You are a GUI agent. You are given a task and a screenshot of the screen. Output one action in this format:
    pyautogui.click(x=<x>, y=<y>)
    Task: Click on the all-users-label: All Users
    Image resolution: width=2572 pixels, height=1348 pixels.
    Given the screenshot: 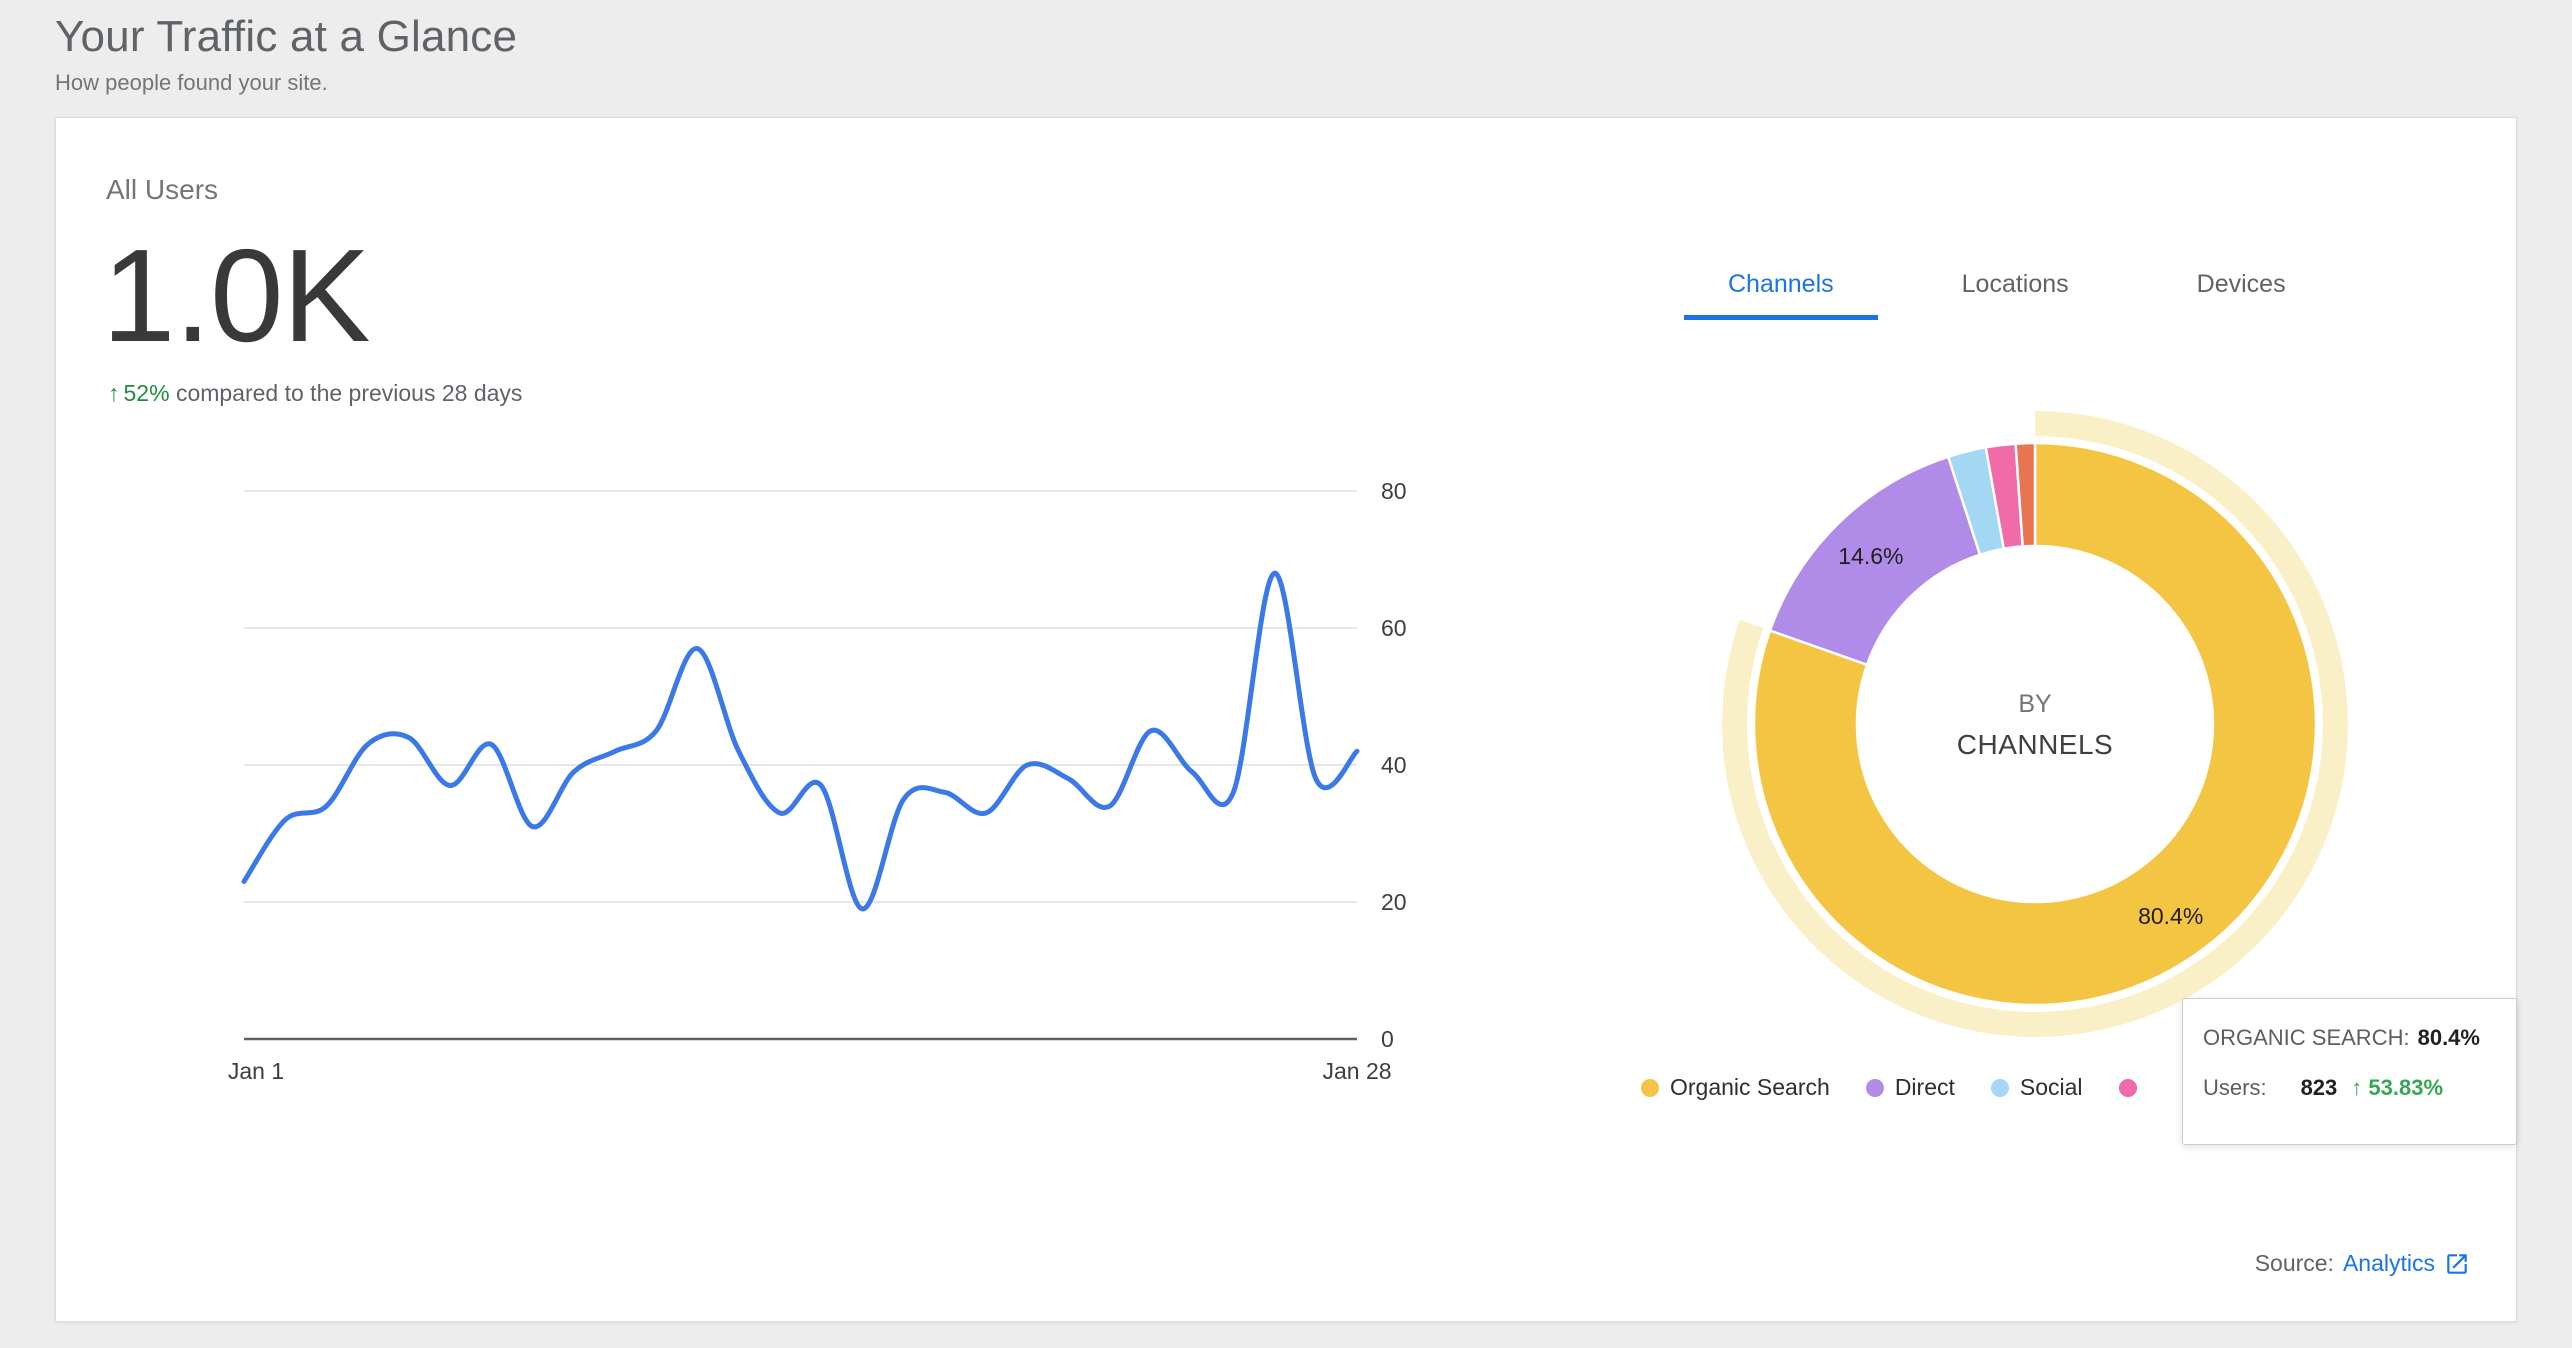 What is the action you would take?
    pyautogui.click(x=162, y=189)
    